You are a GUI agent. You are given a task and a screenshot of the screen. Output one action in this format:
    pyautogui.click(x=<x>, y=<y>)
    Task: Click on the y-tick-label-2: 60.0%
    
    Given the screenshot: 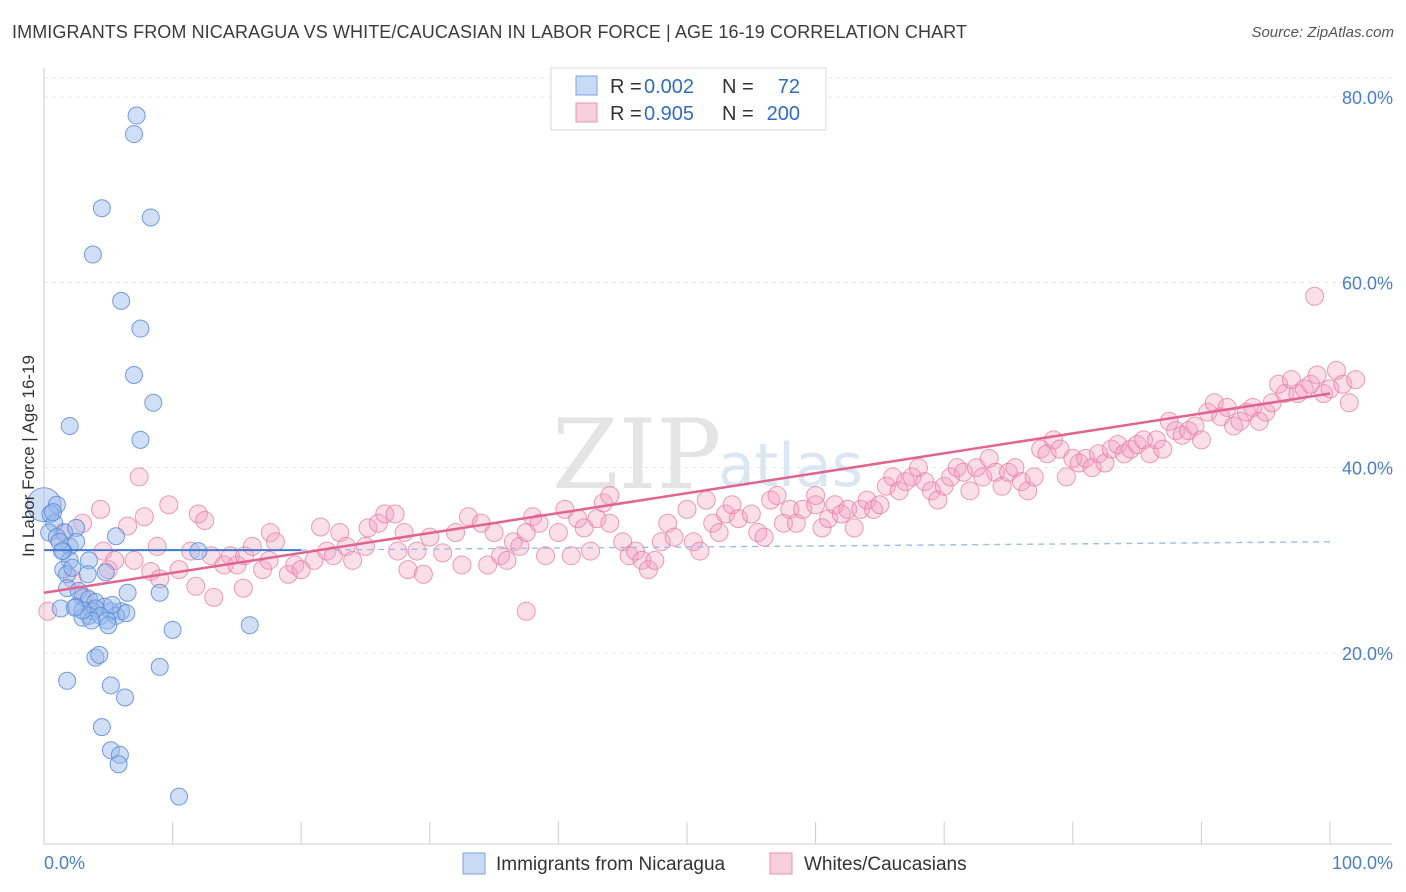 What is the action you would take?
    pyautogui.click(x=1367, y=283)
    